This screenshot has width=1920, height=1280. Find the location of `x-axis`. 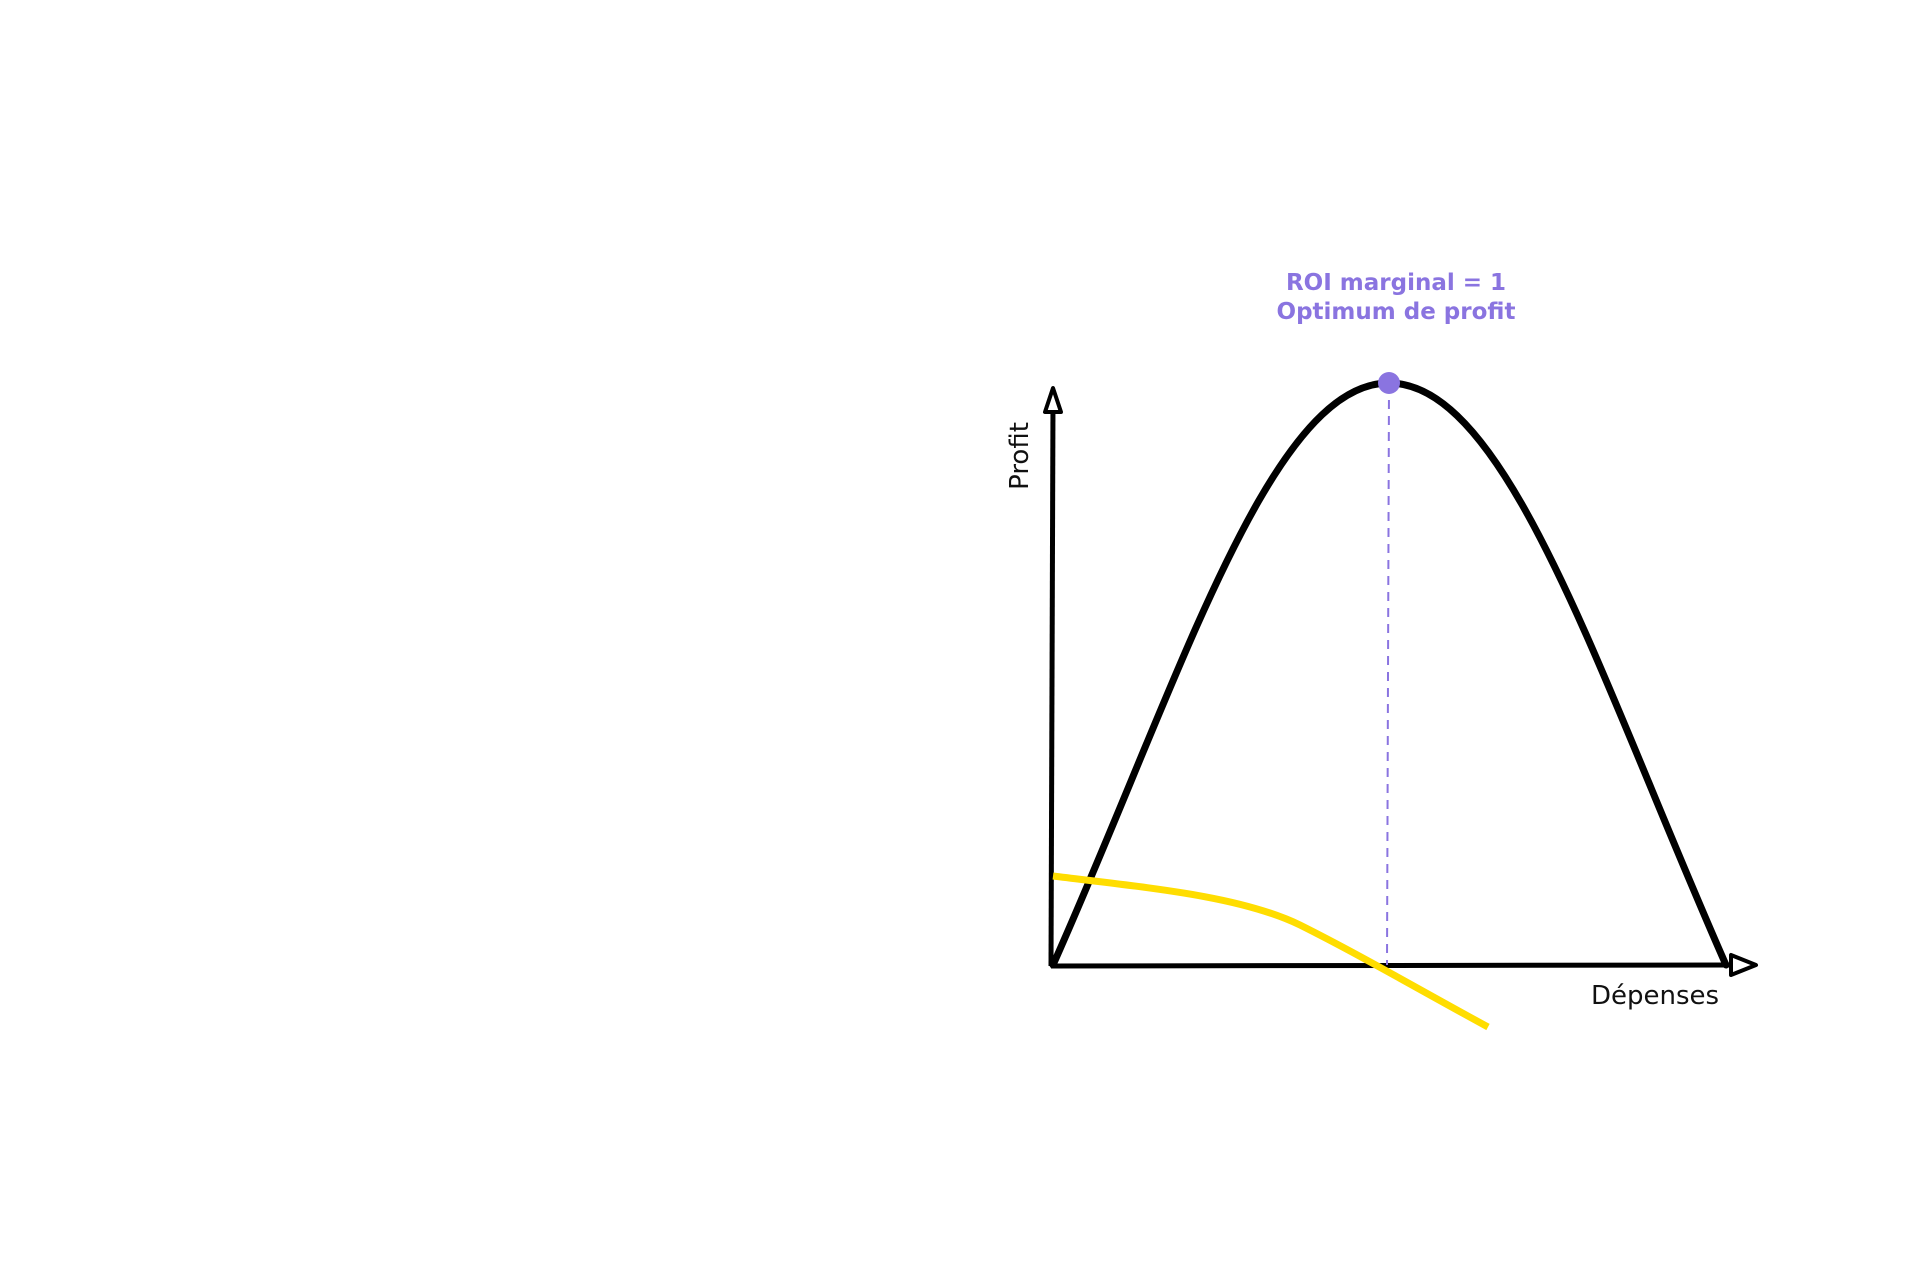

x-axis is located at coordinates (1393, 965).